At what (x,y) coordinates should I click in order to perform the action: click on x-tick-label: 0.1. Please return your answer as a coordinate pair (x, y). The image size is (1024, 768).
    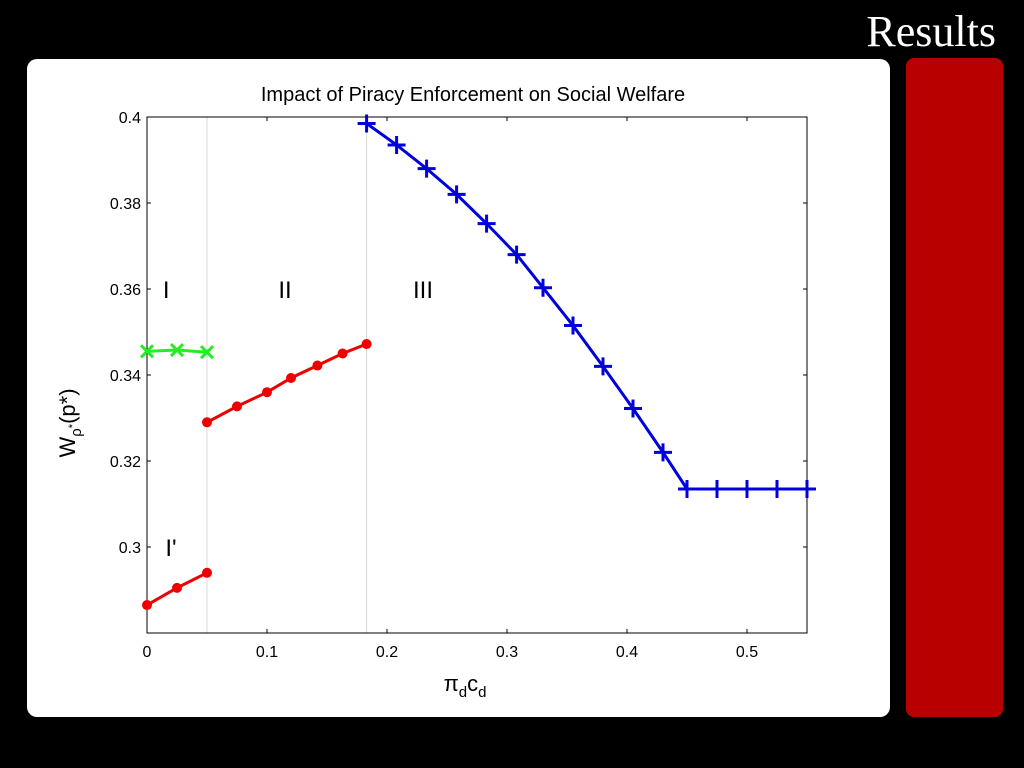
    Looking at the image, I should click on (267, 652).